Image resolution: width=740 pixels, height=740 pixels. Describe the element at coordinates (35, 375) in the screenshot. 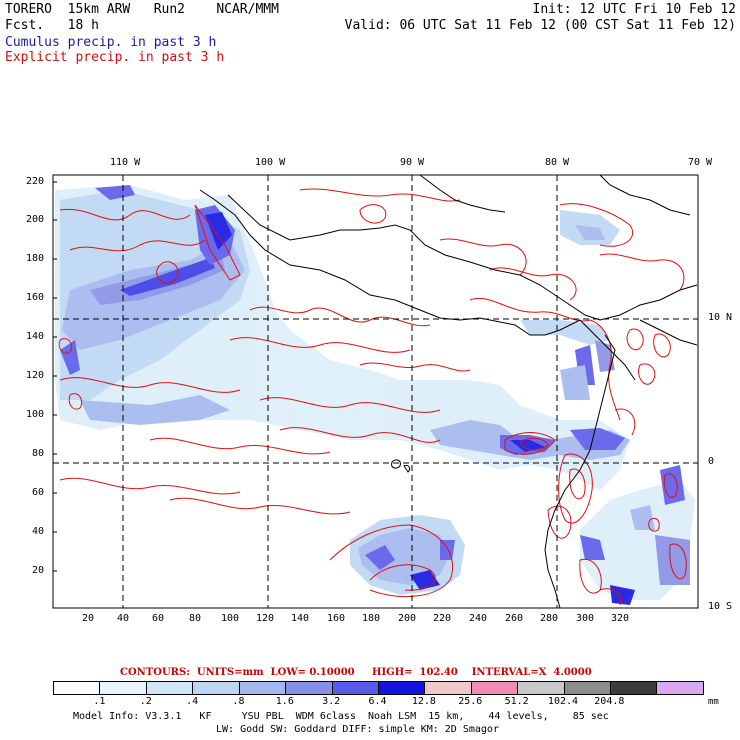

I see `y-label: 120` at that location.